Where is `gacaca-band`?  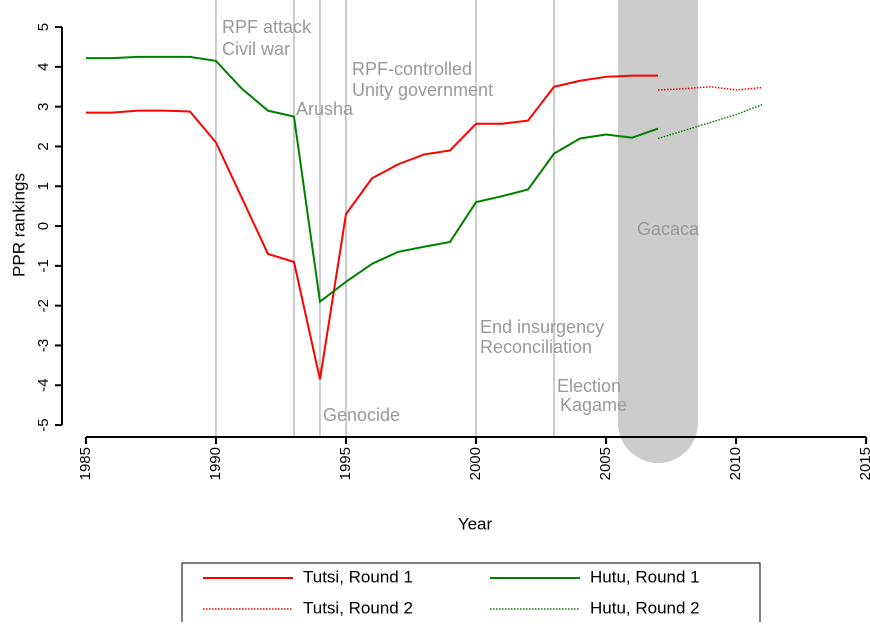
gacaca-band is located at coordinates (658, 231).